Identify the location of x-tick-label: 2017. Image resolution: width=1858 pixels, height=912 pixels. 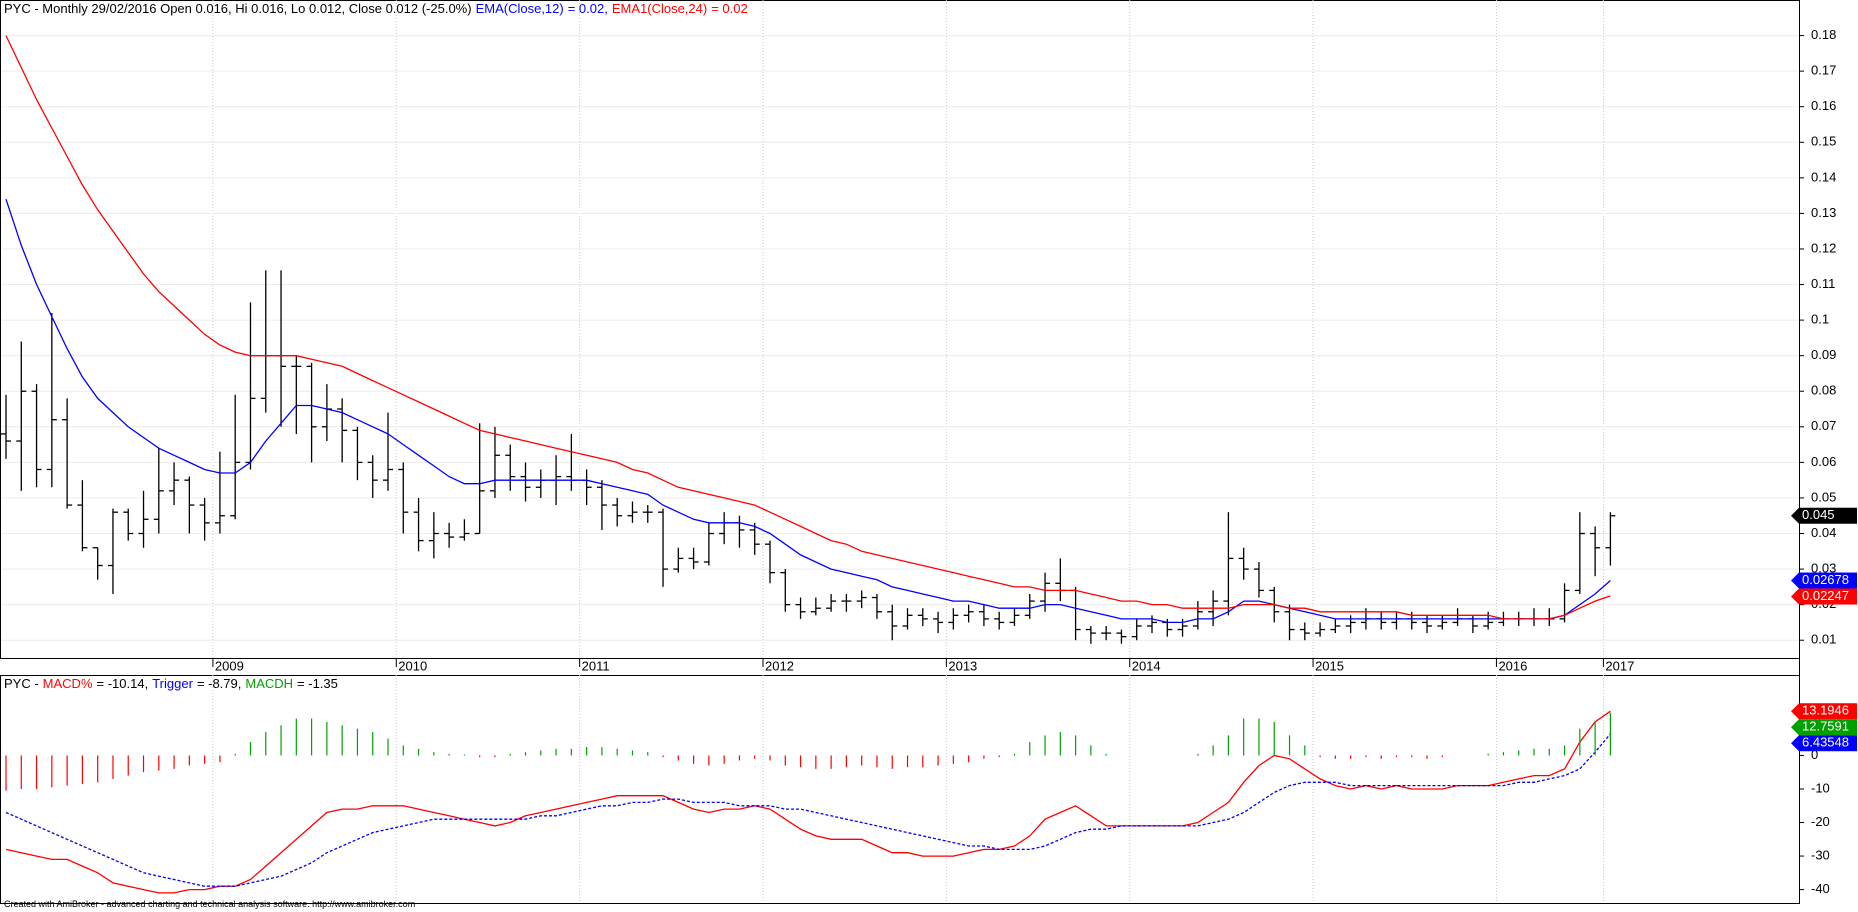
(1619, 665).